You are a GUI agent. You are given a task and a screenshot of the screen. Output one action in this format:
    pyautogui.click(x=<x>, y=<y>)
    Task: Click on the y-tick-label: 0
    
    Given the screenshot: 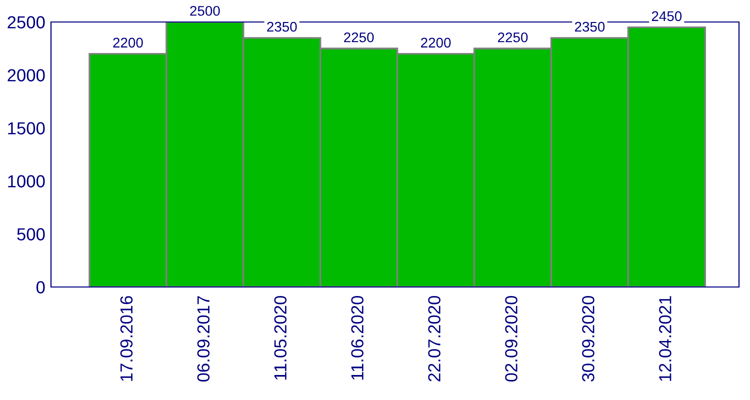 What is the action you would take?
    pyautogui.click(x=40, y=287)
    